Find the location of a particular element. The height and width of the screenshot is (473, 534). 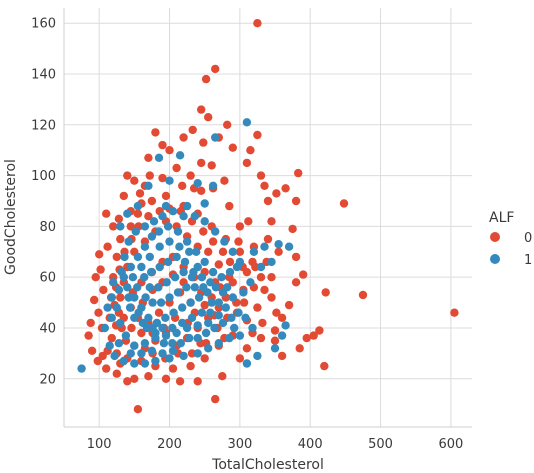

y-tick-label: 80 is located at coordinates (47, 227).